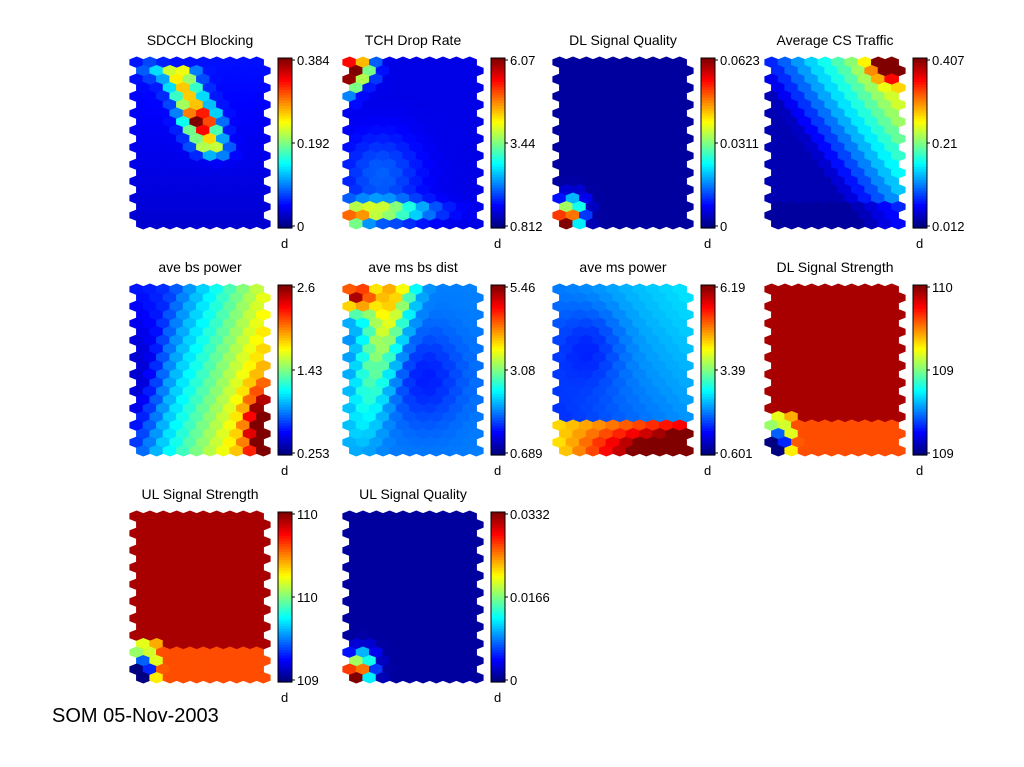 Image resolution: width=1024 pixels, height=767 pixels. What do you see at coordinates (200, 597) in the screenshot?
I see `hex-grid` at bounding box center [200, 597].